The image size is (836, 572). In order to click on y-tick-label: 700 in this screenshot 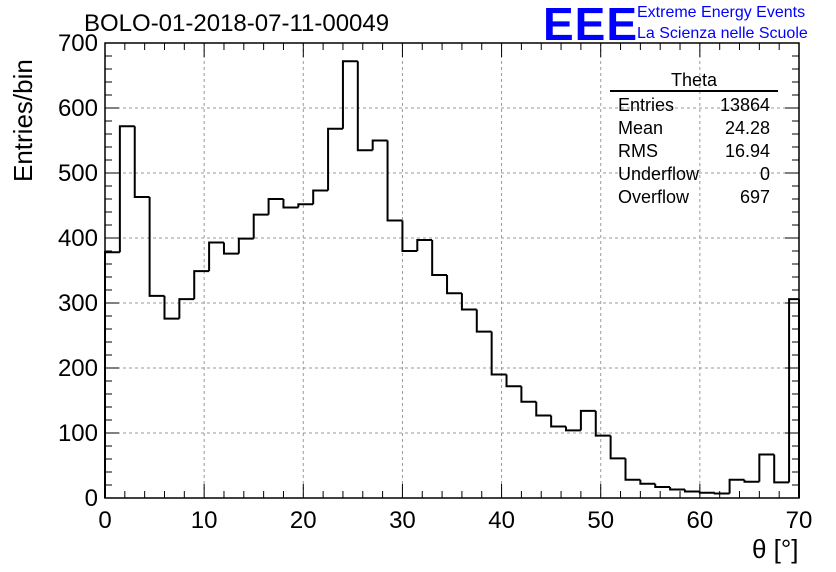, I will do `click(78, 43)`.